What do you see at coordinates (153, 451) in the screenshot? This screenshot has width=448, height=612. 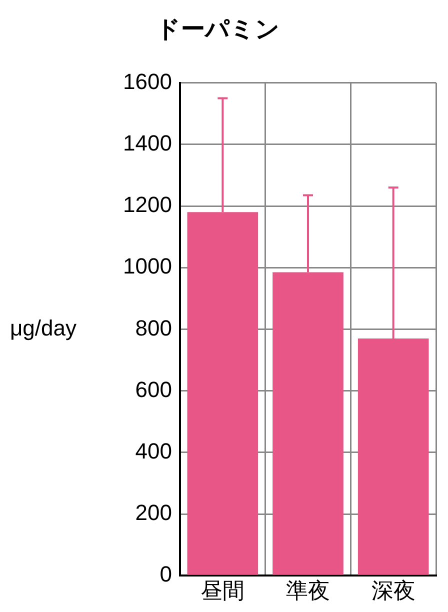 I see `y-tick-label: 400` at bounding box center [153, 451].